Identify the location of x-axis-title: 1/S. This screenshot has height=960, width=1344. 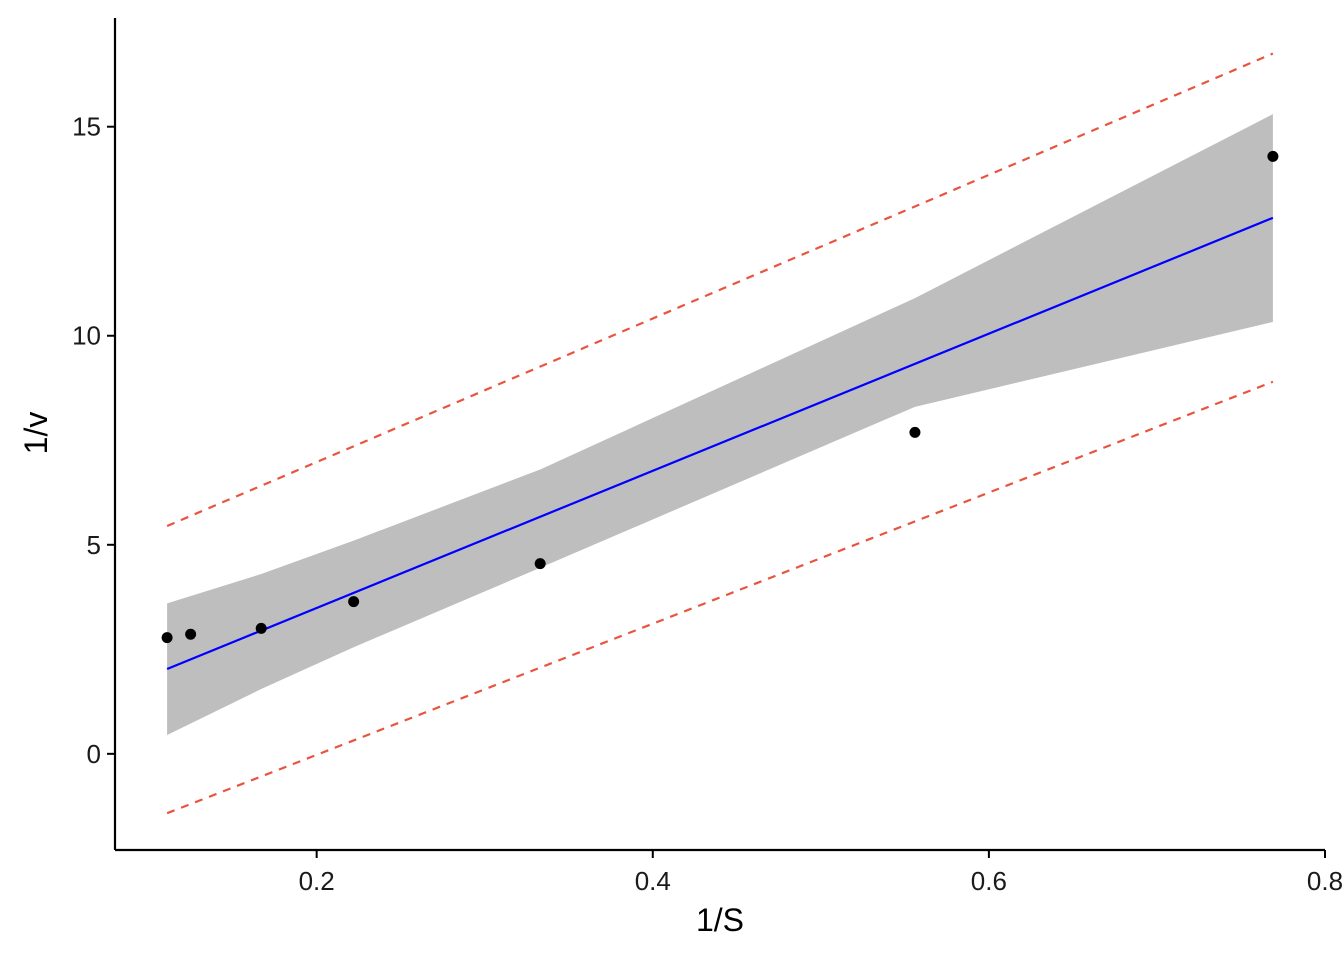
(720, 920).